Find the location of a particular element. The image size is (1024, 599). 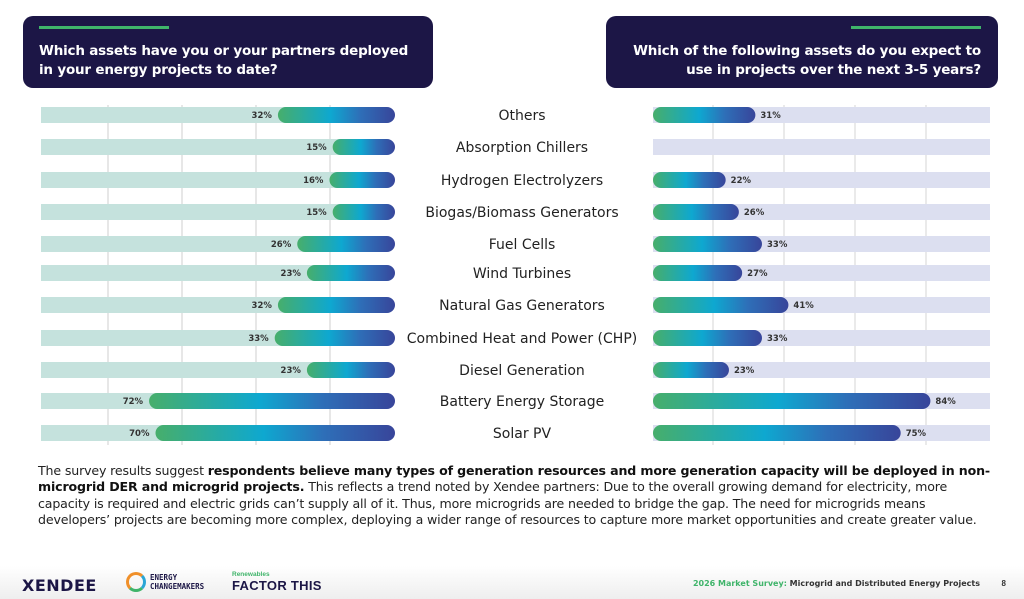

energy-changemakers-logo: ENERGY CHANGEMAKERS is located at coordinates (176, 583).